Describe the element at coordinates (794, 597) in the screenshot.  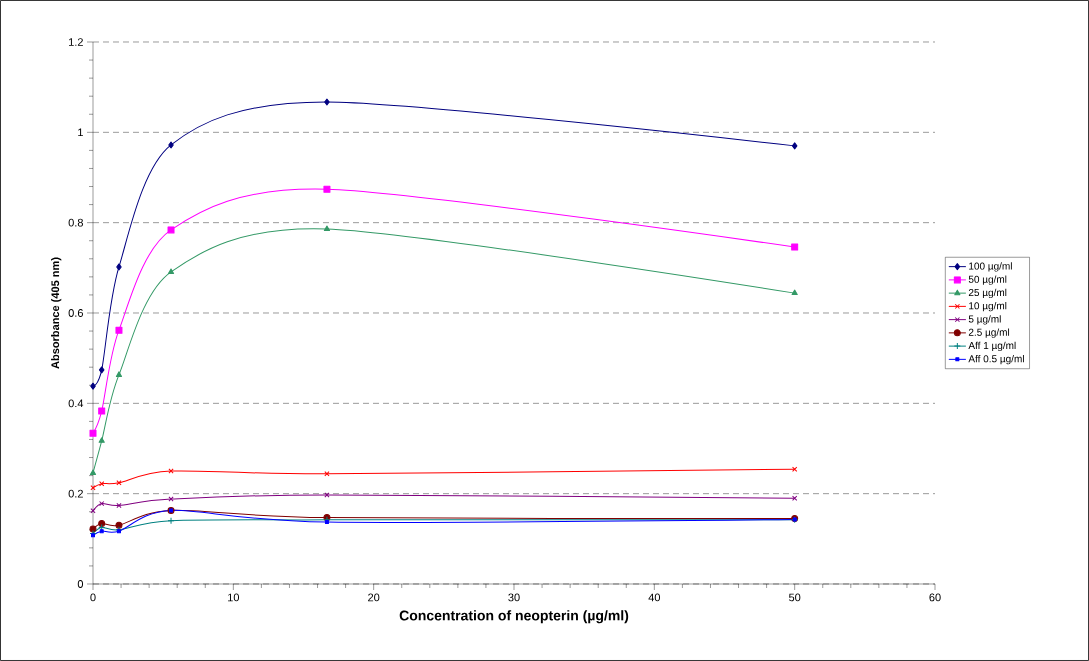
I see `x-tick-label: 50` at that location.